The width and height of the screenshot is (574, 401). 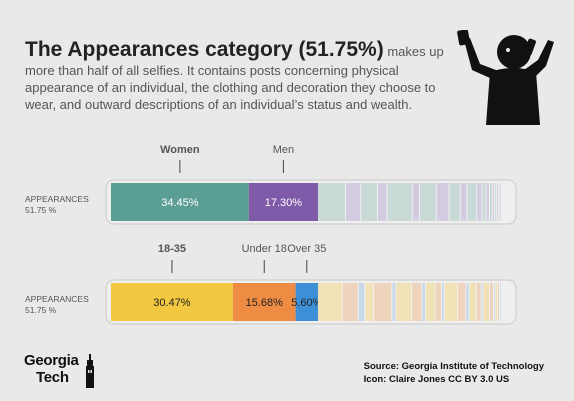 I want to click on category-label: Men, so click(x=283, y=150).